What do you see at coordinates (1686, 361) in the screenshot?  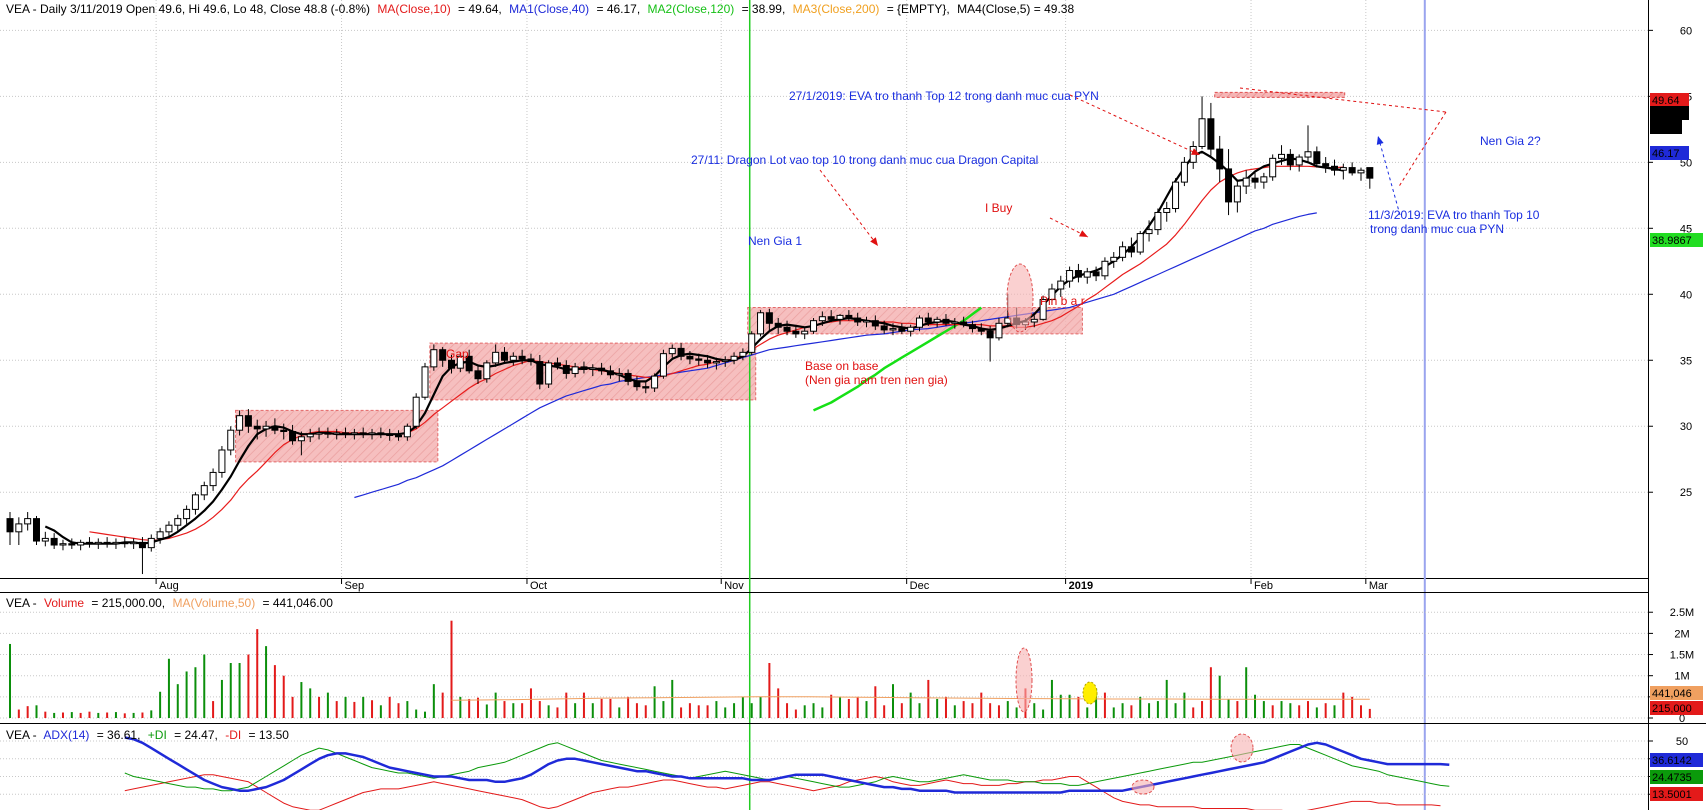 I see `price-tick-label: 35` at bounding box center [1686, 361].